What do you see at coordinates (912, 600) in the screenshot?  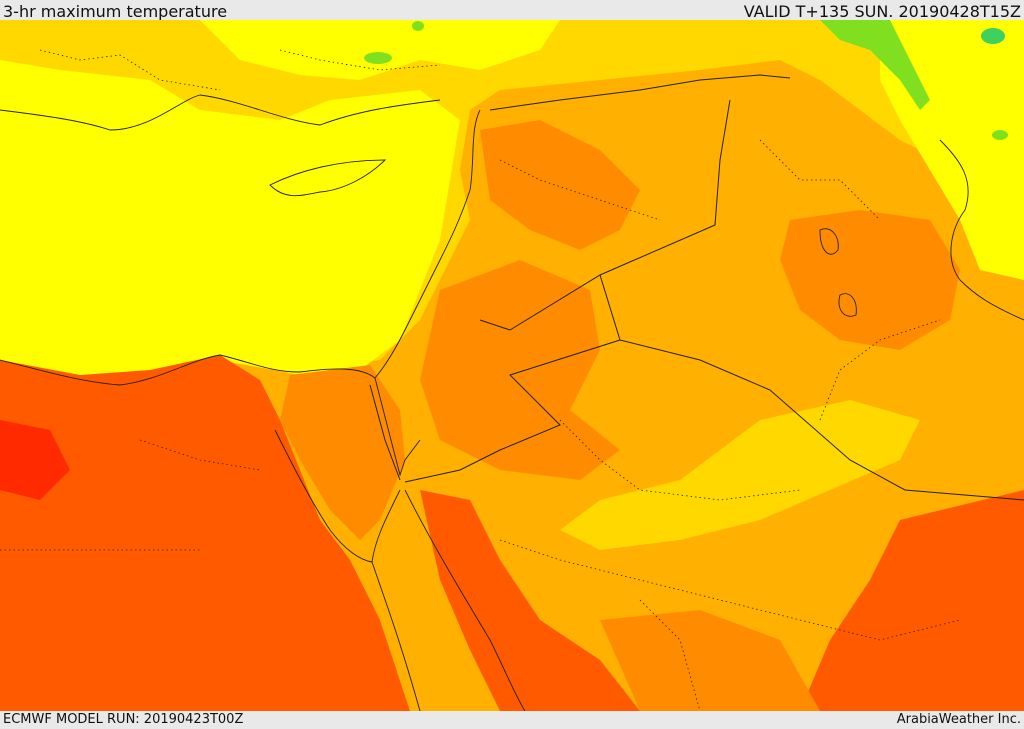 I see `field-orange-red-se` at bounding box center [912, 600].